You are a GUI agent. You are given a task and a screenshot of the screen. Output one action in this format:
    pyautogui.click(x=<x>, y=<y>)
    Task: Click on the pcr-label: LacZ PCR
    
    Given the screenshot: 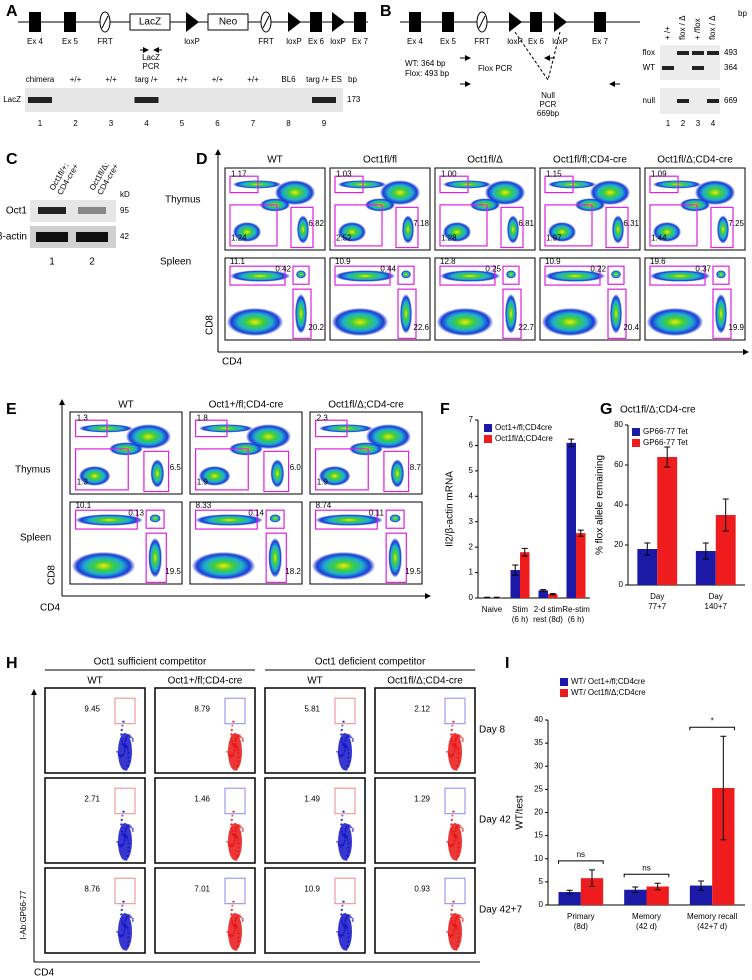 What is the action you would take?
    pyautogui.click(x=151, y=62)
    